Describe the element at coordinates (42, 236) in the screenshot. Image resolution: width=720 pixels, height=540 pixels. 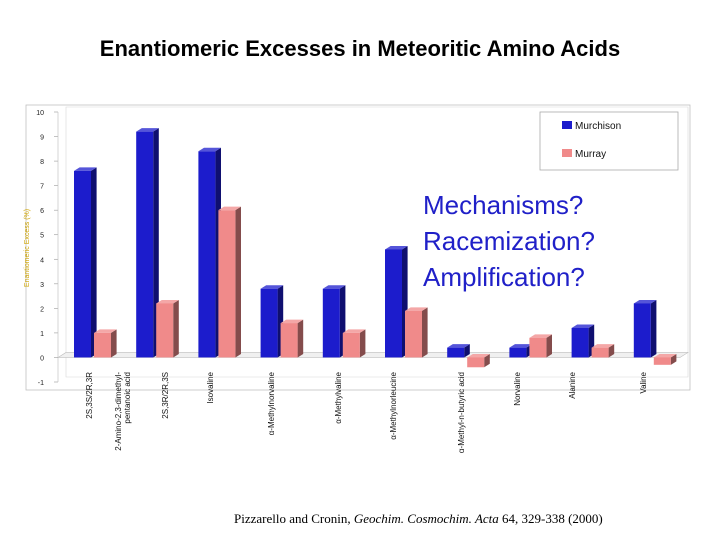
I see `y-tick-label: 5` at that location.